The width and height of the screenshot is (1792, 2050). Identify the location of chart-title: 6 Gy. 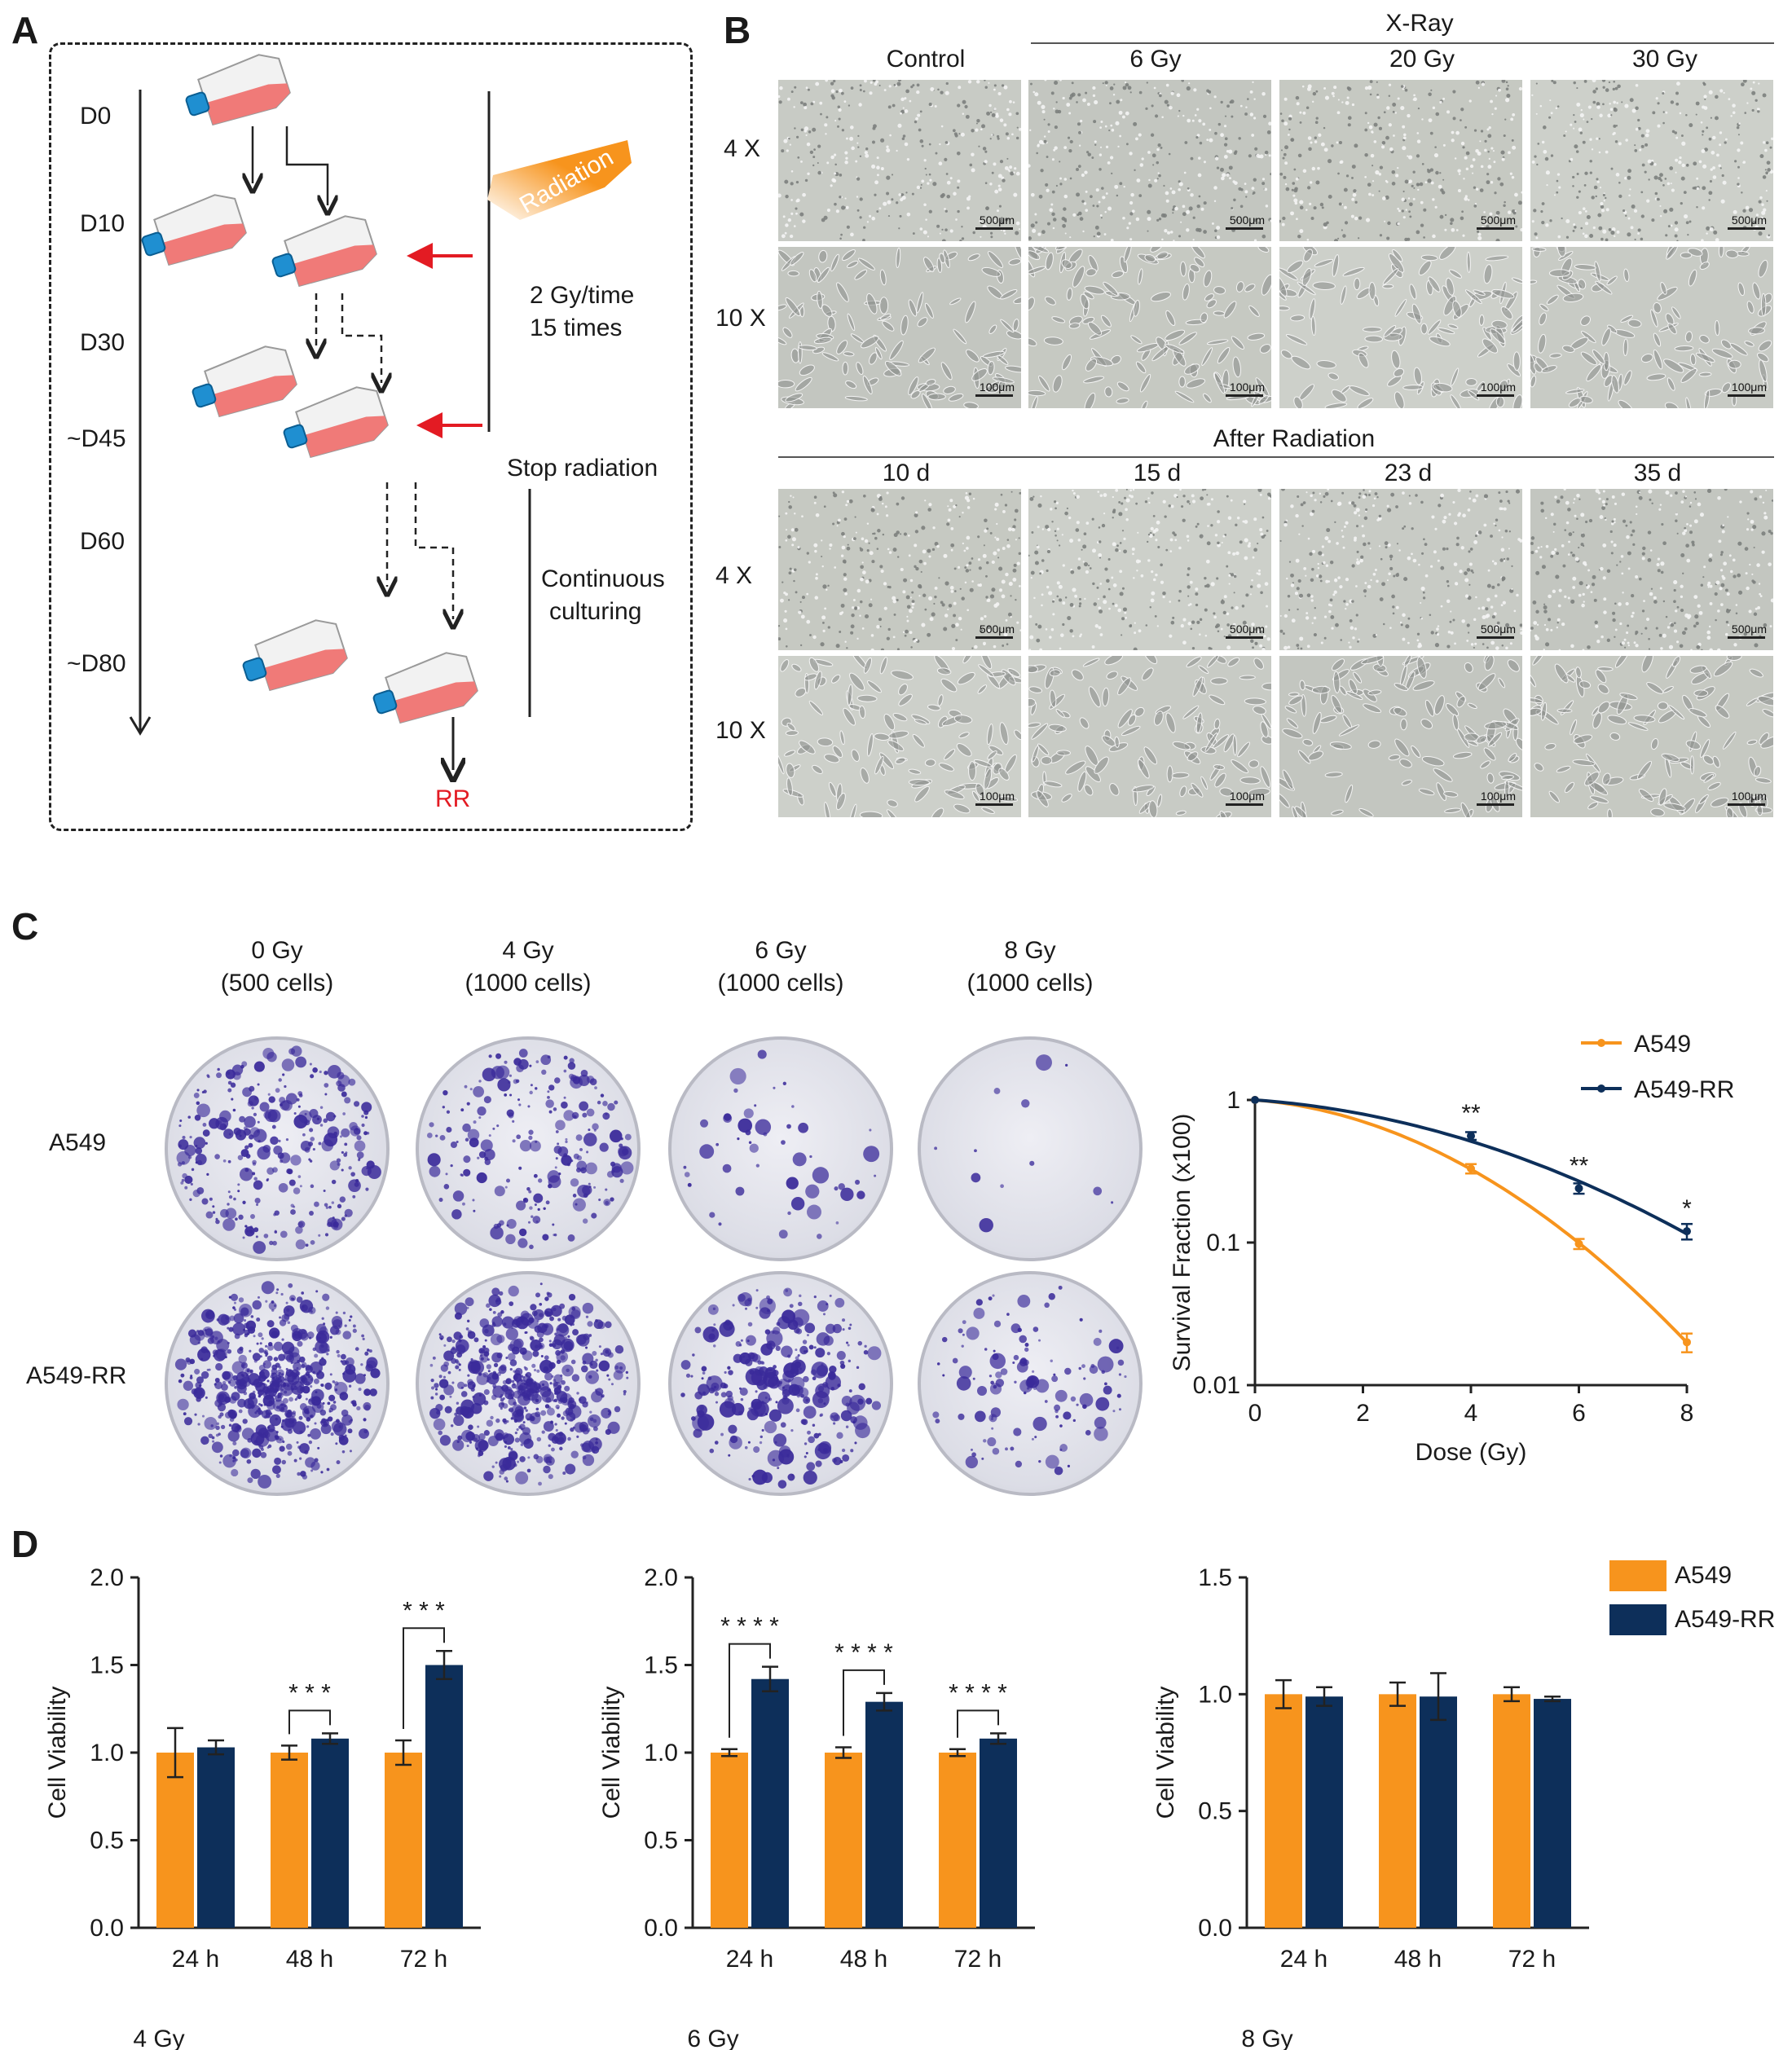
(713, 2038).